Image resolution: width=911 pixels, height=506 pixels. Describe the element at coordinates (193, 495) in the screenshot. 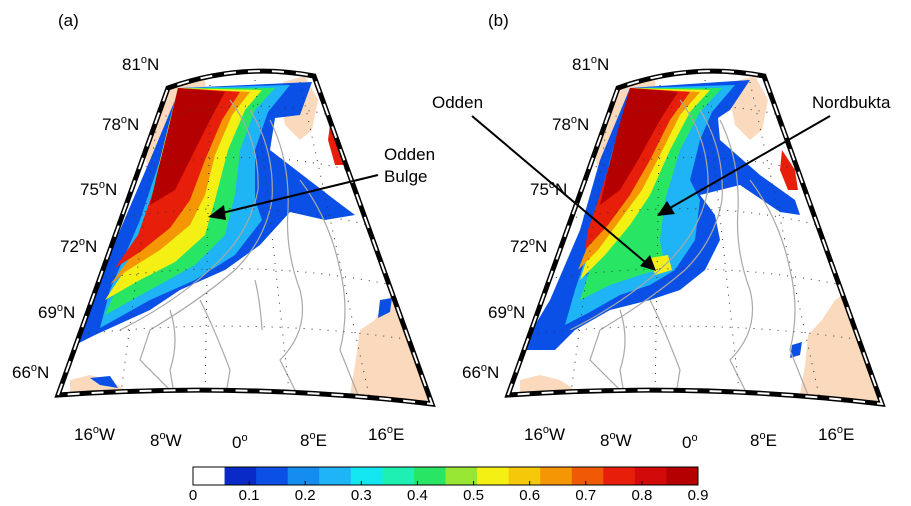

I see `colorbar-tick-label: 0` at that location.